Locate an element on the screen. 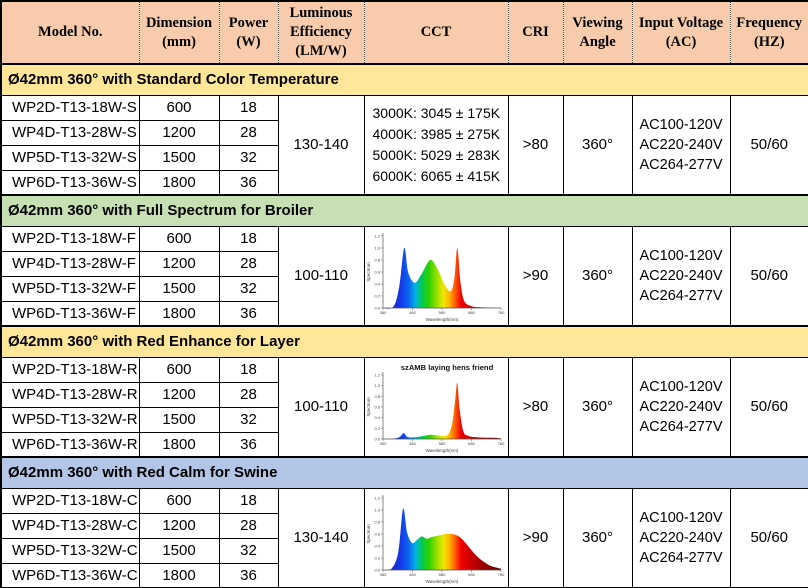  col-header-dimension: Dimension (mm) is located at coordinates (179, 32).